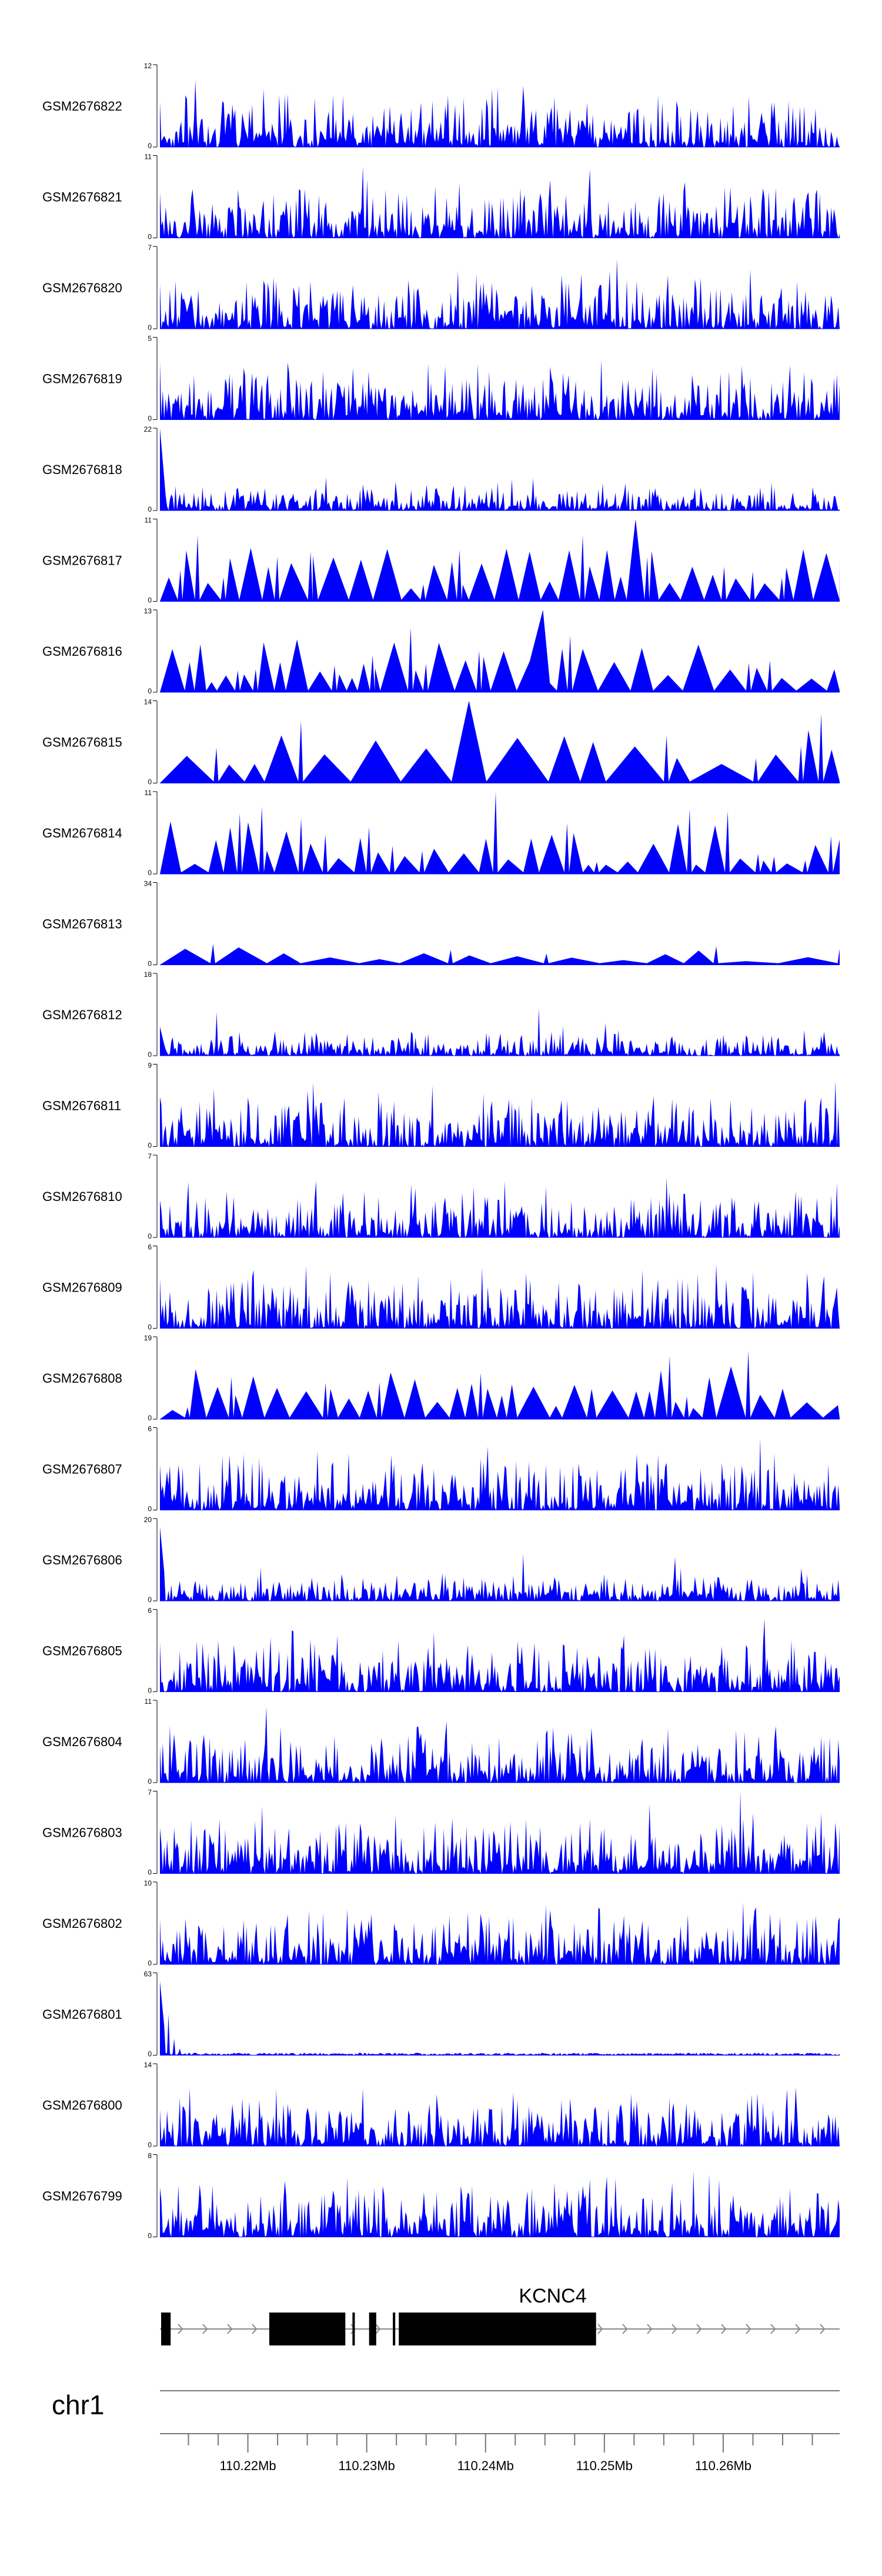 This screenshot has height=2576, width=882. I want to click on track-GSM2676806: GSM2676806 20 0, so click(441, 1560).